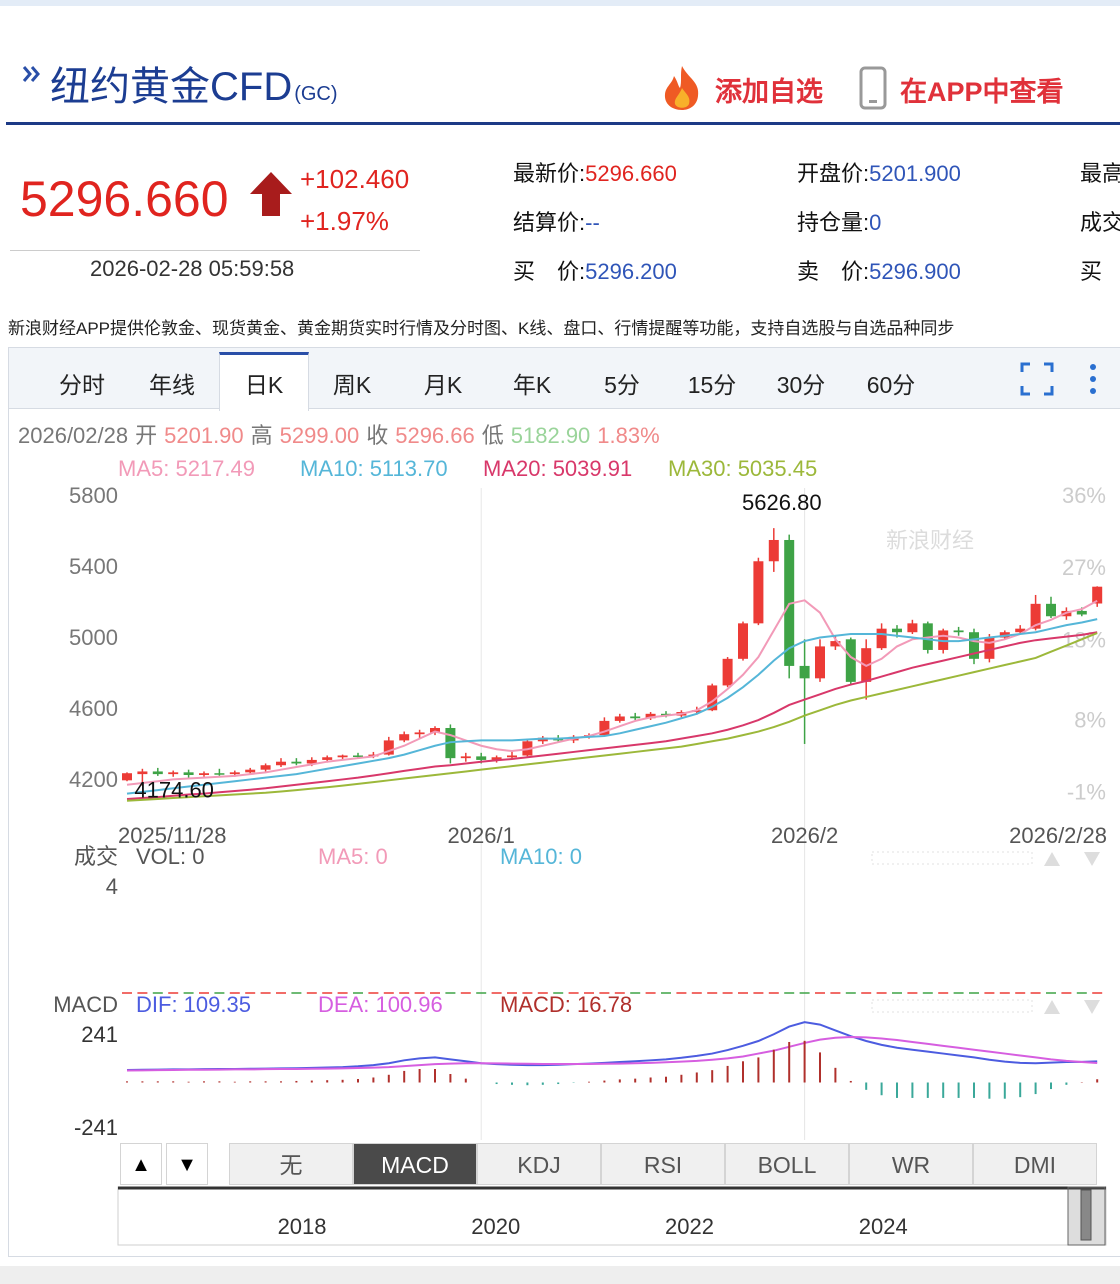 This screenshot has height=1284, width=1120. What do you see at coordinates (264, 381) in the screenshot?
I see `period-tab: 日K` at bounding box center [264, 381].